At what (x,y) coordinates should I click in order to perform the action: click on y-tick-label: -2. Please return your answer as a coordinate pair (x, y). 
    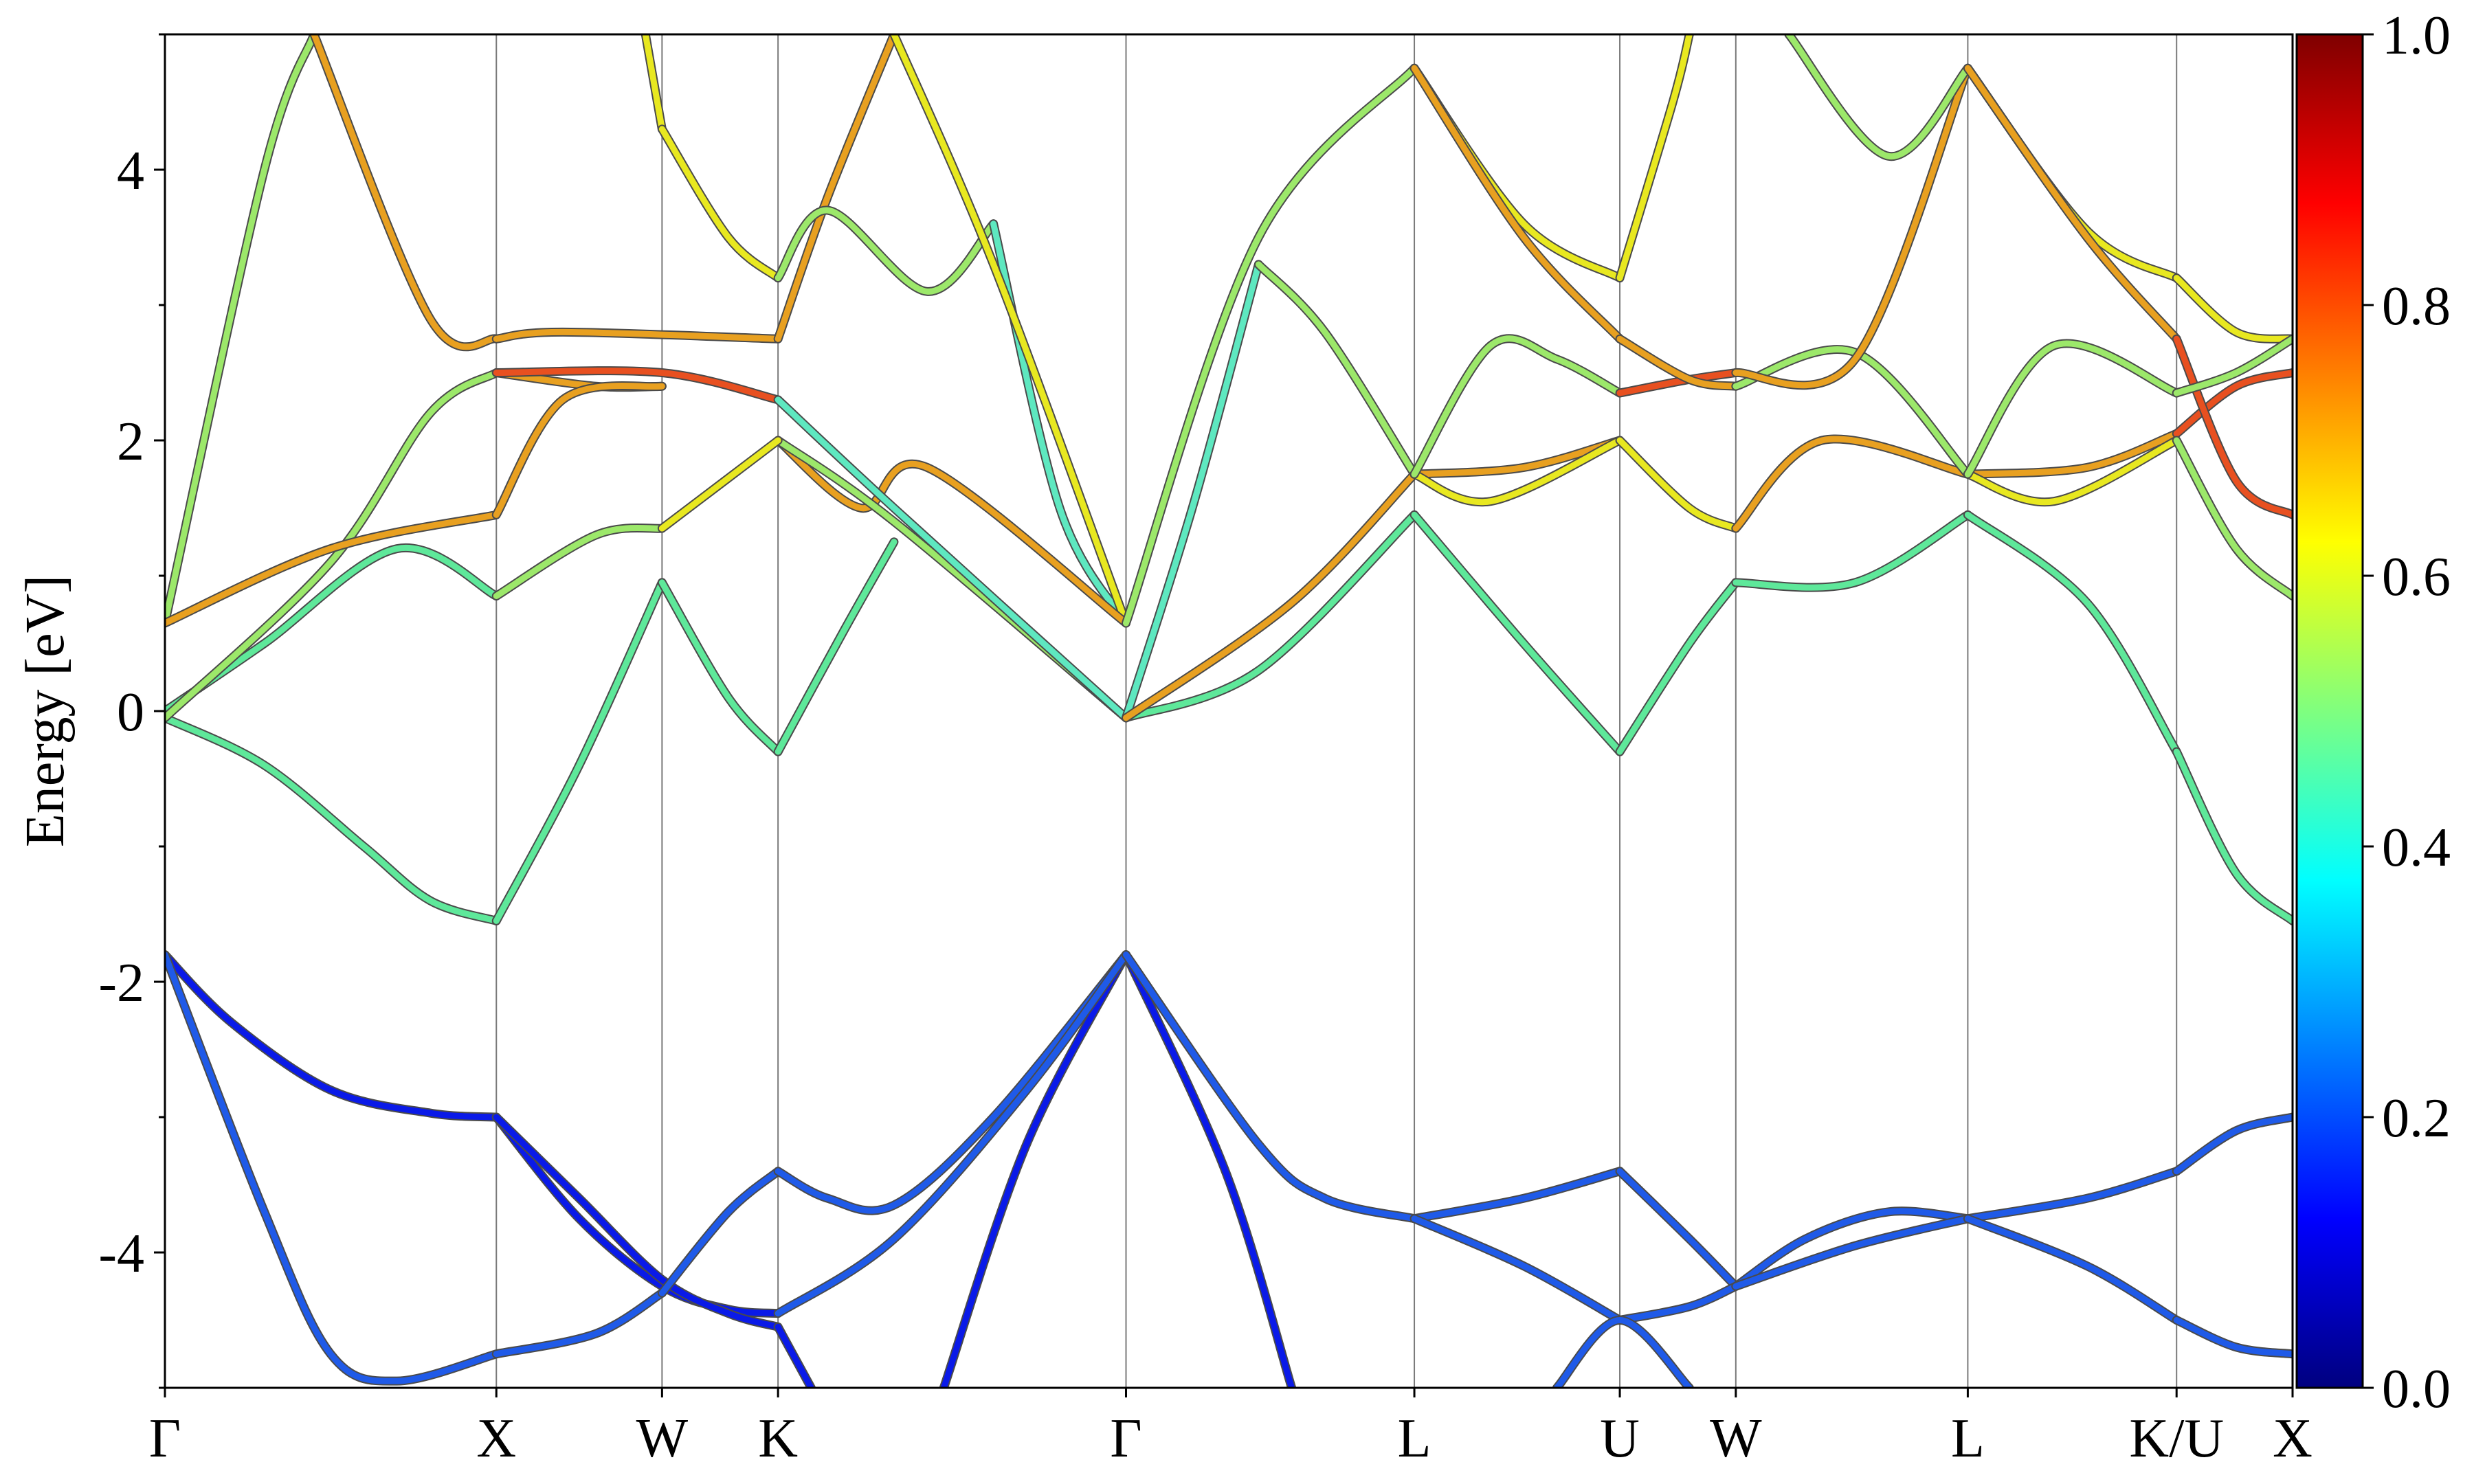
    Looking at the image, I should click on (121, 983).